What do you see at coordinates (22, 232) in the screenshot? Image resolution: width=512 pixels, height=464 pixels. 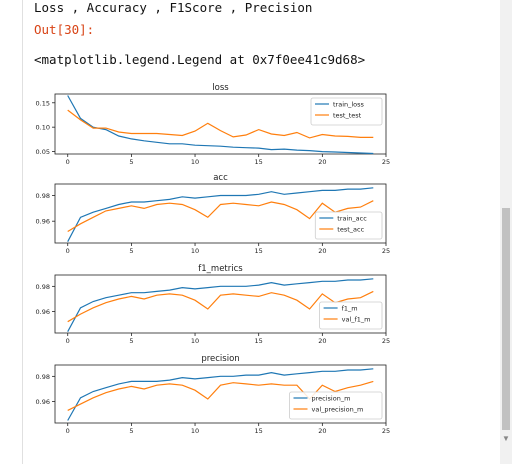 I see `cell-left-border` at bounding box center [22, 232].